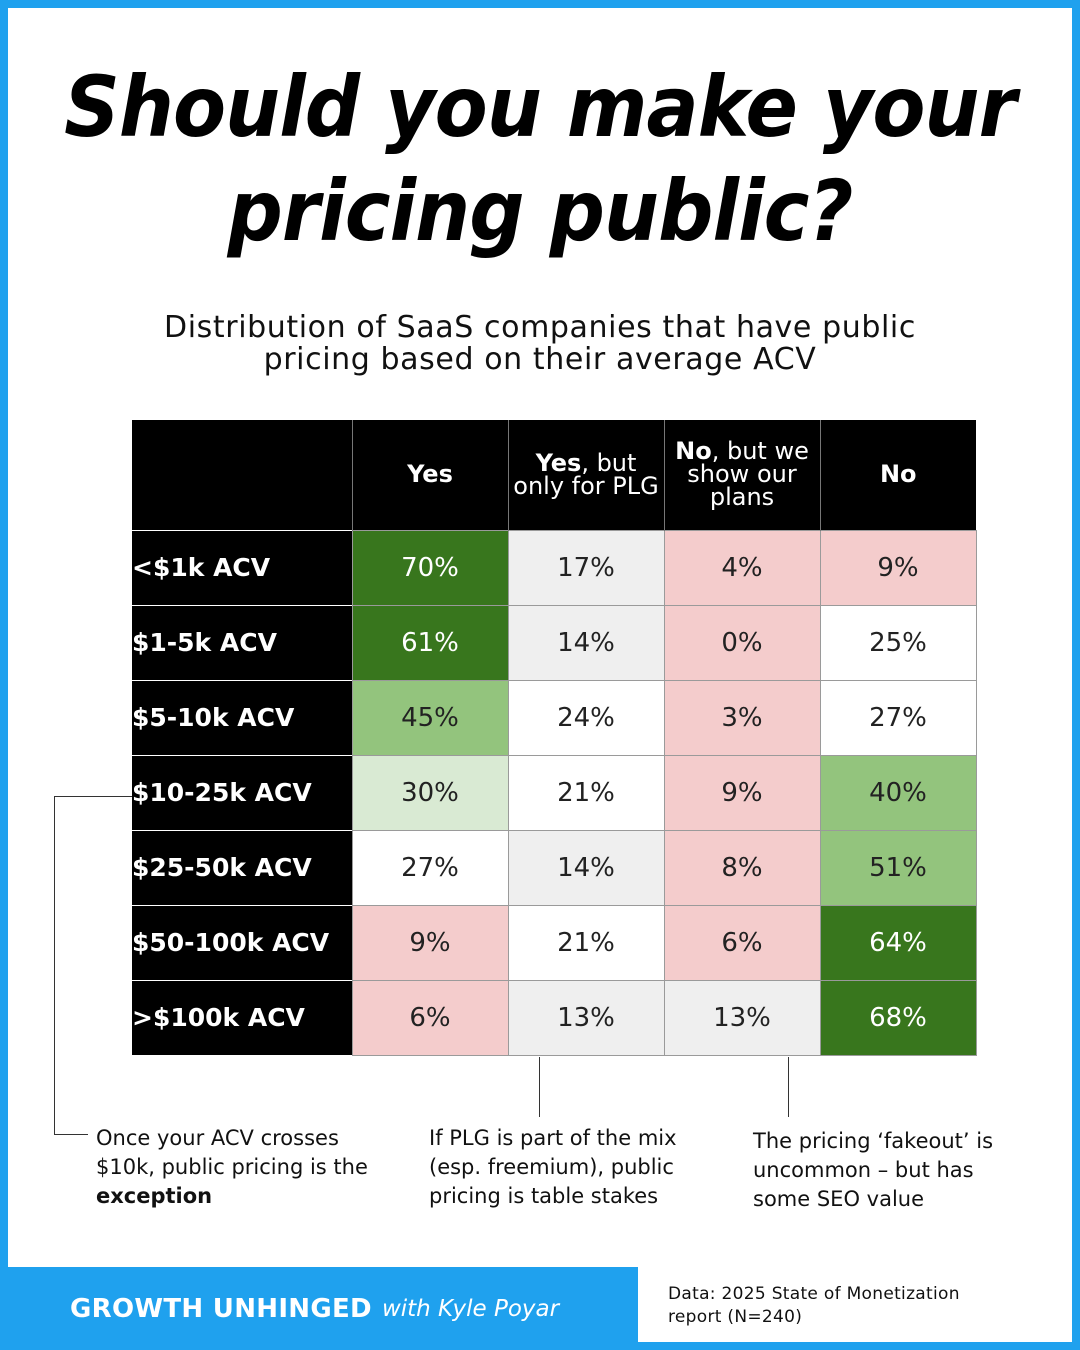  I want to click on table-row: >$100k ACV 6% 13% 13% 68%, so click(554, 1017).